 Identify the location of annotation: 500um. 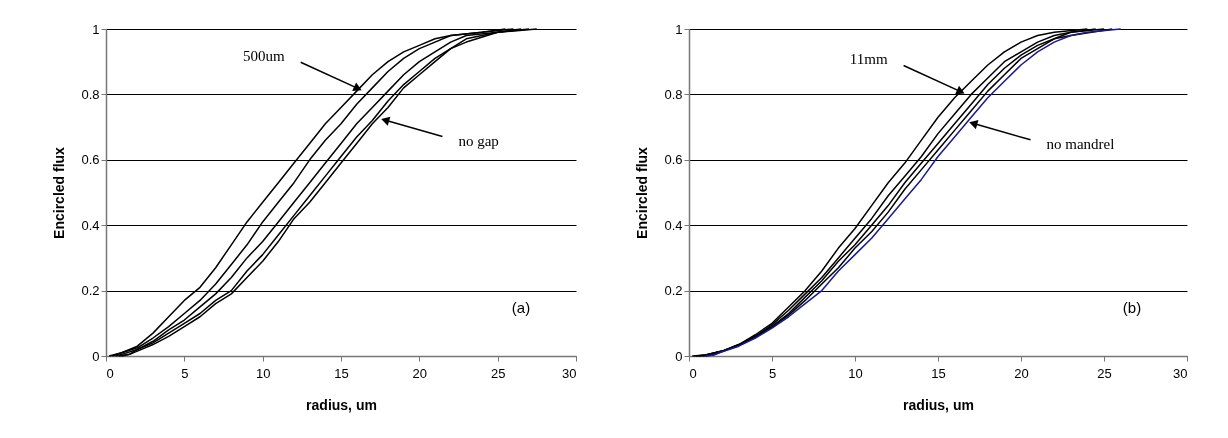
(263, 55).